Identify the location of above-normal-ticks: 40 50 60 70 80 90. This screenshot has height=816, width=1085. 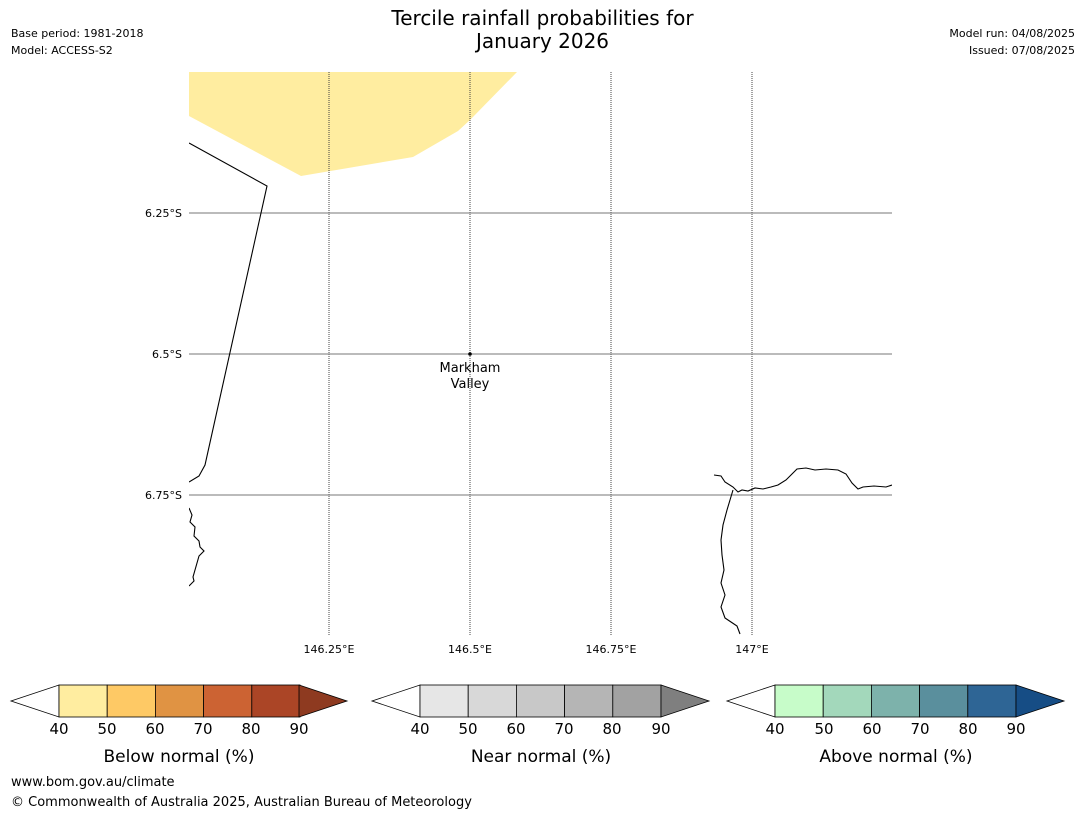
(895, 729).